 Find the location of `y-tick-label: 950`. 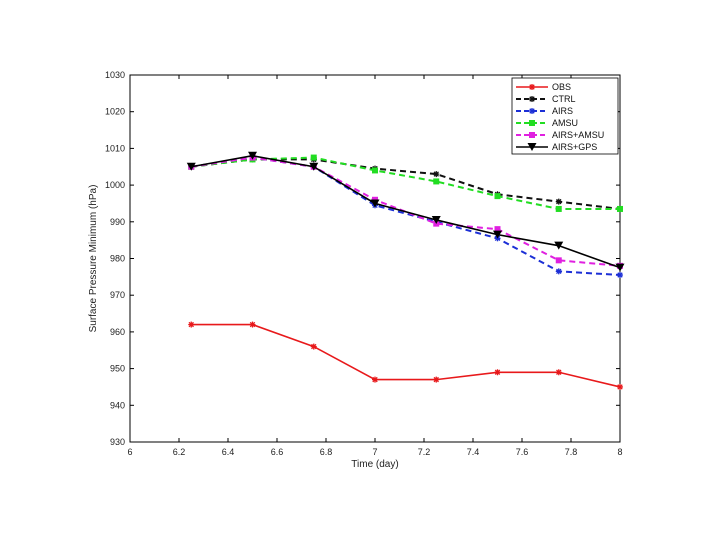

y-tick-label: 950 is located at coordinates (117, 369).